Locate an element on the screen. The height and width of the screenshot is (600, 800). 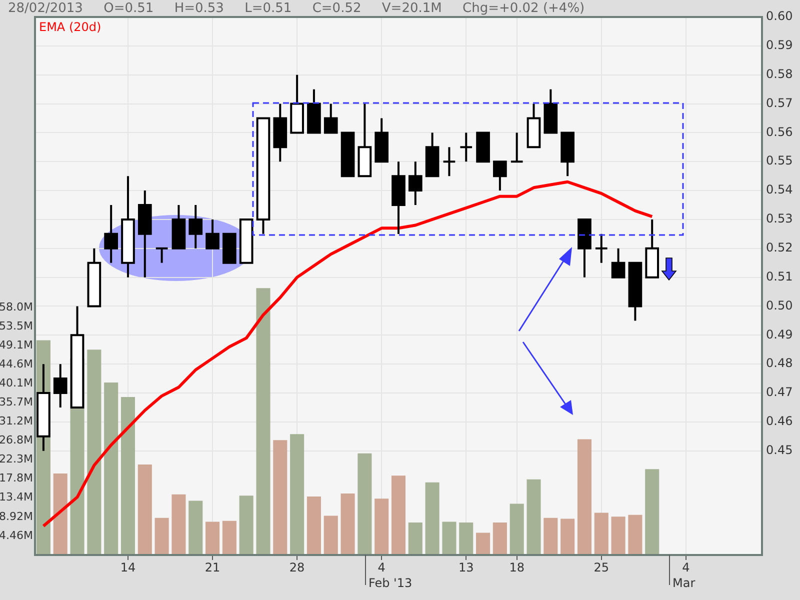
y-tick-label: 0.55 is located at coordinates (779, 161).